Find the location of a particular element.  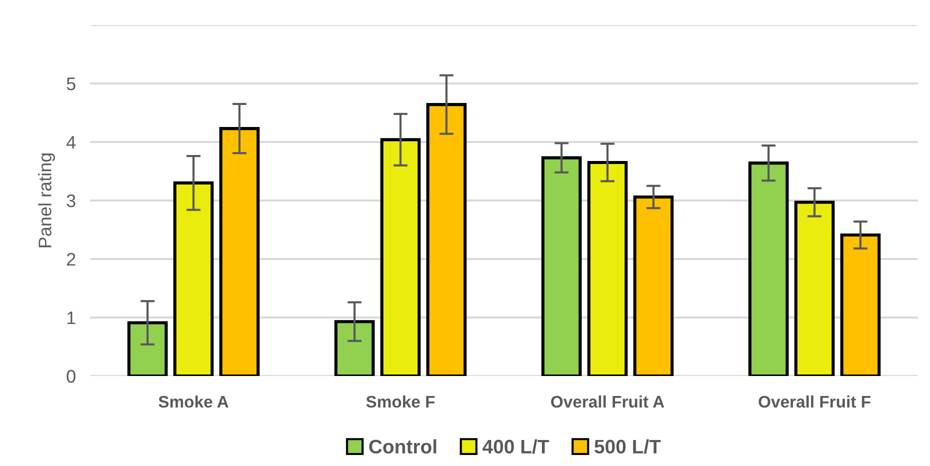

y-tick-label: 1 is located at coordinates (71, 318).